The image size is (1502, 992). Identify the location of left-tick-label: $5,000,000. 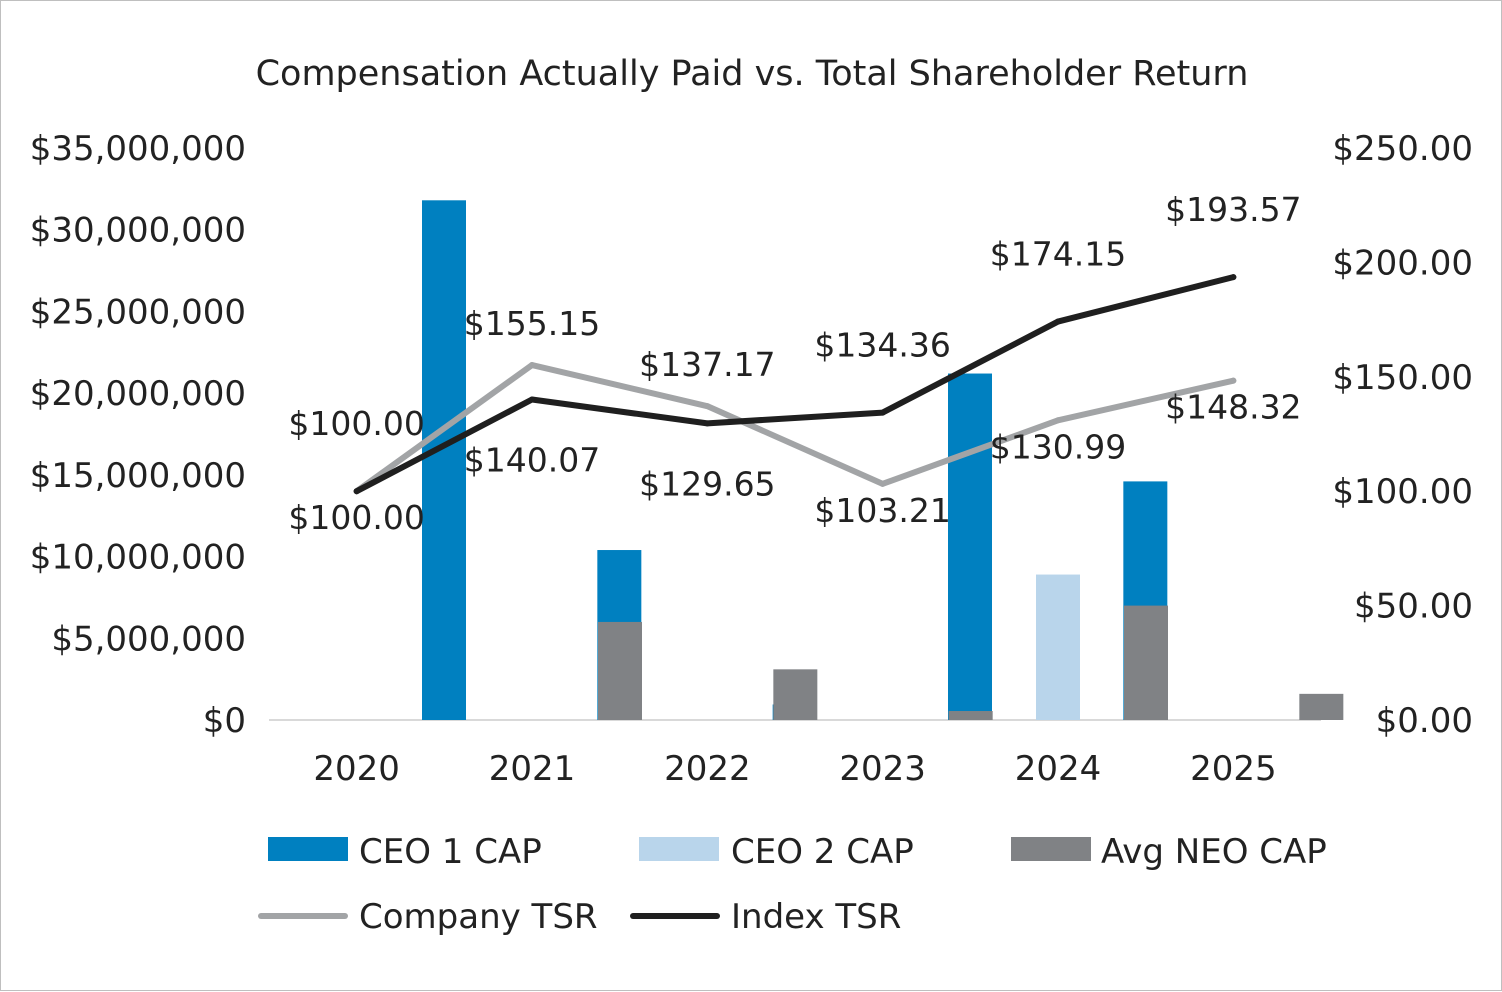
(148, 639).